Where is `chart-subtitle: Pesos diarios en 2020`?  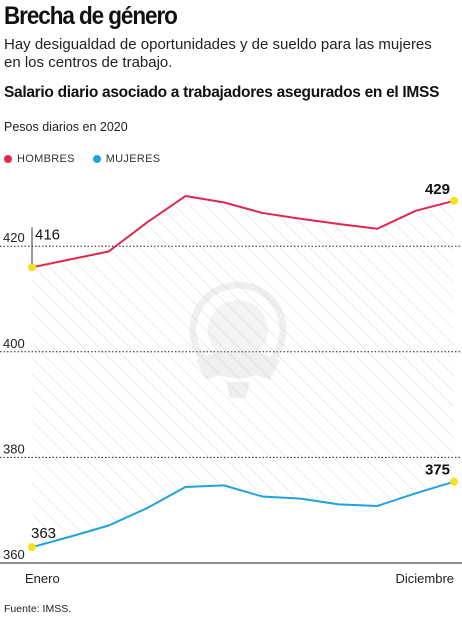
chart-subtitle: Pesos diarios en 2020 is located at coordinates (66, 127).